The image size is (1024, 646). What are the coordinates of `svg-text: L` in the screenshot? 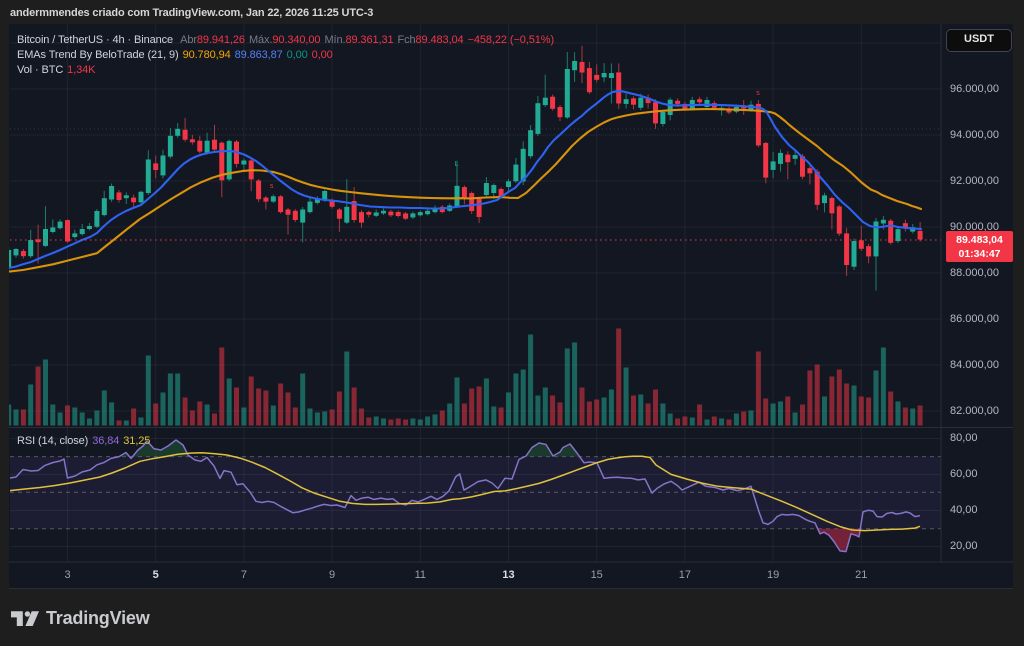 It's located at (457, 164).